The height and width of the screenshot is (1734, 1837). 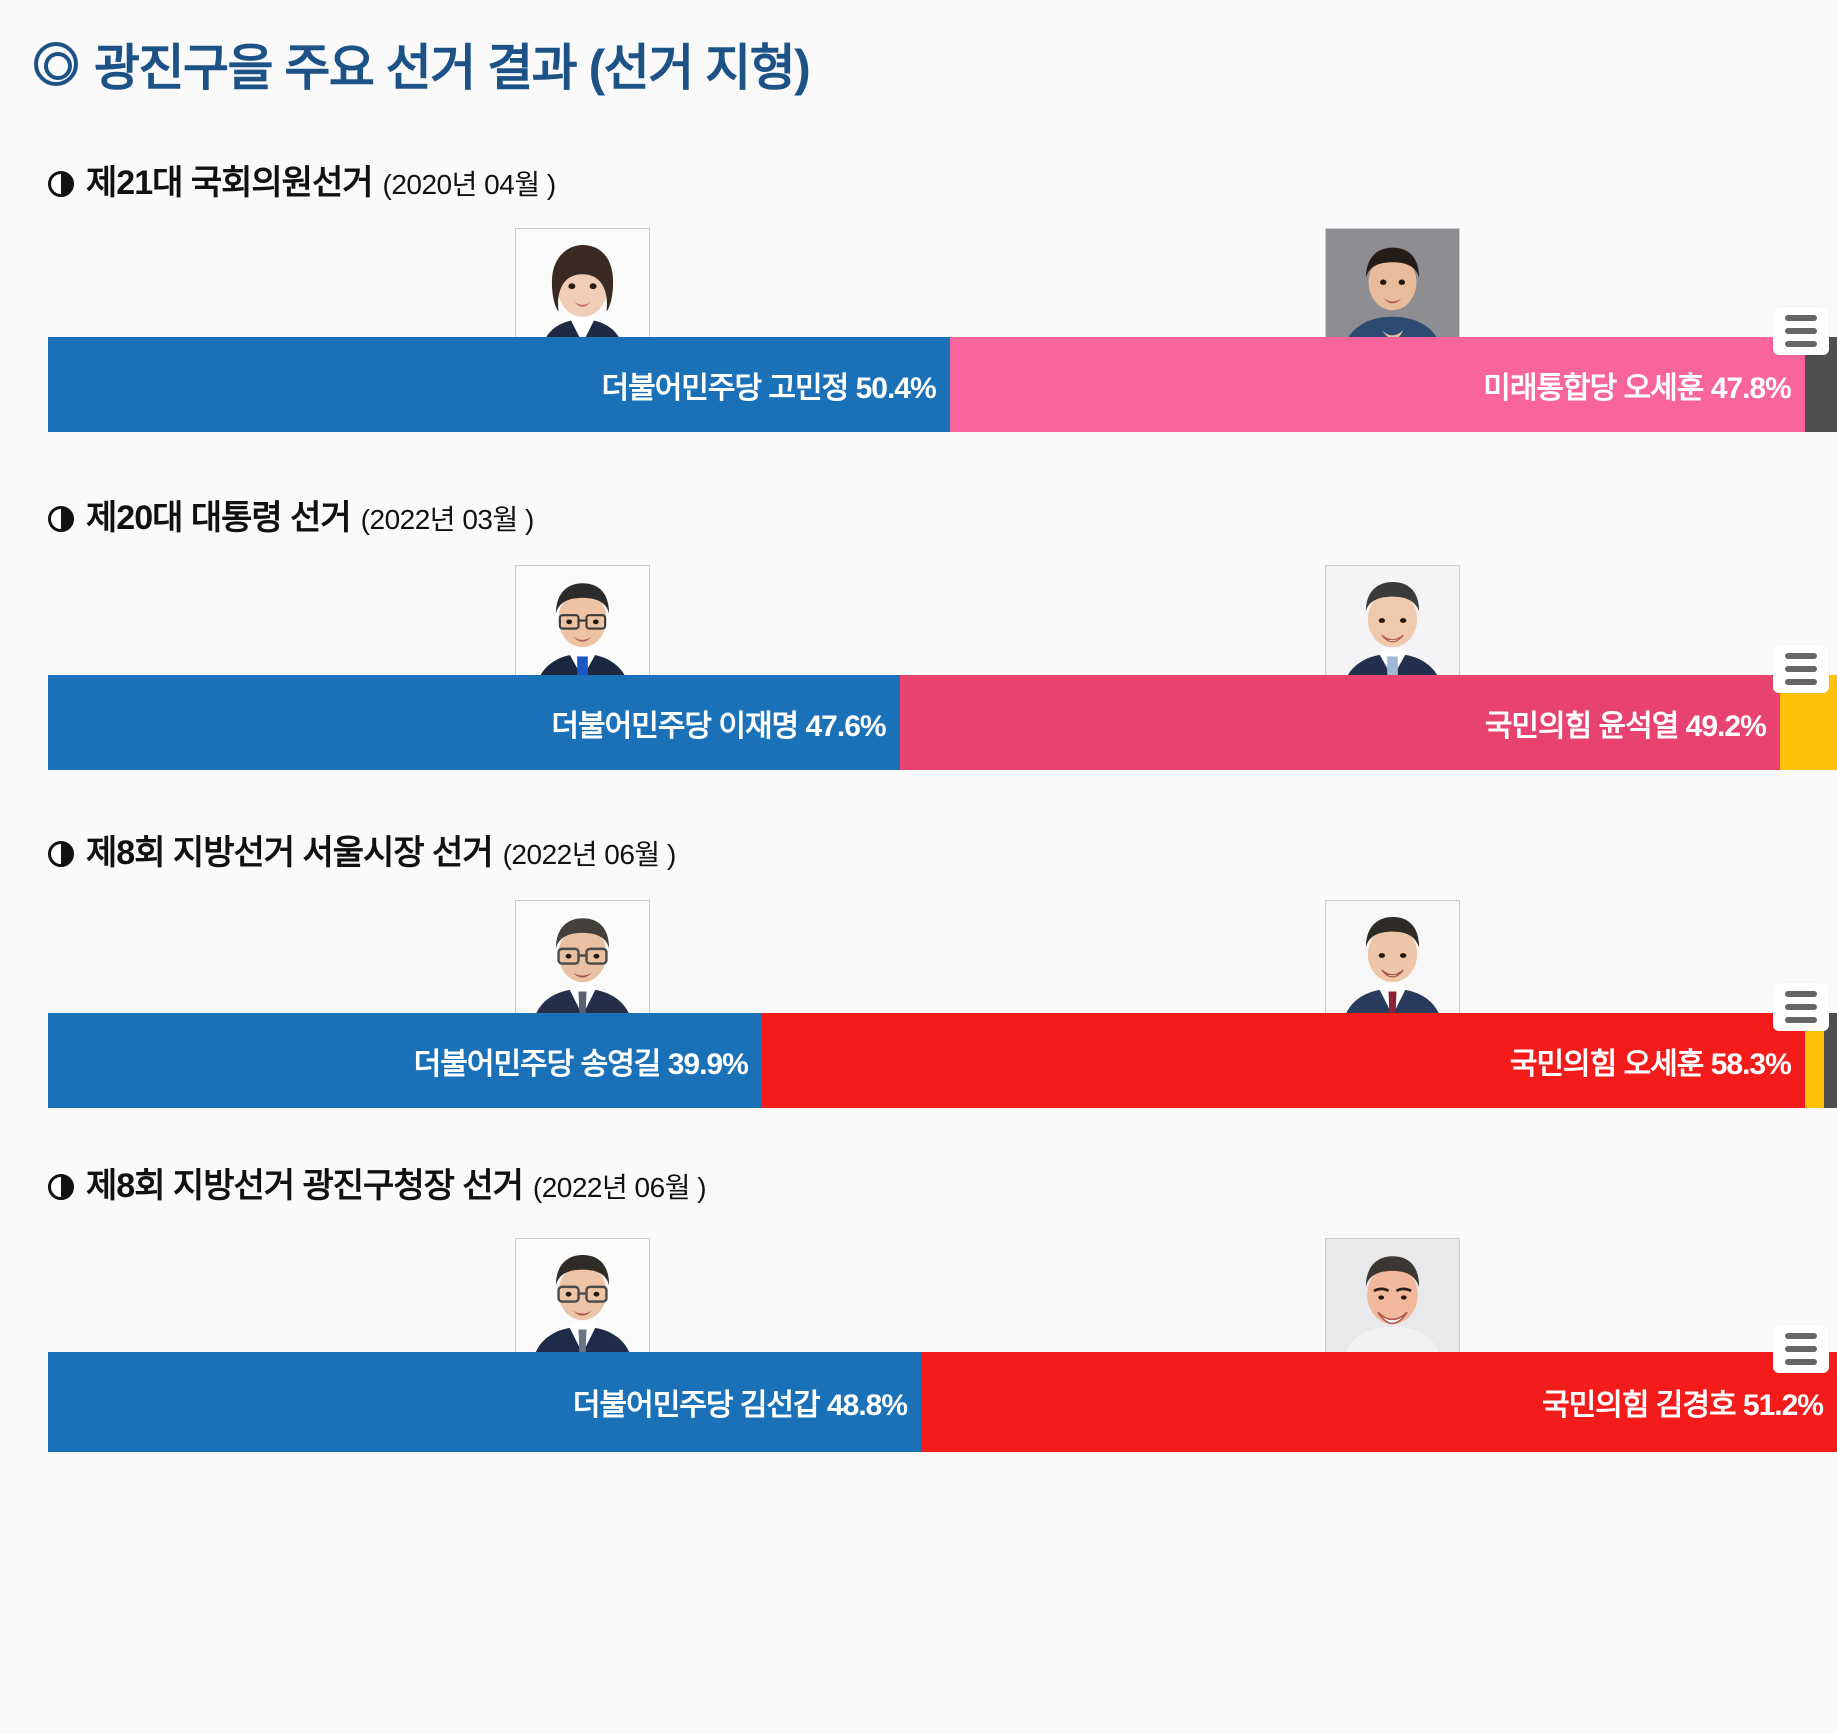 I want to click on block-header: 제20대 대통령 선거 (2022년 03월 ), so click(x=291, y=514).